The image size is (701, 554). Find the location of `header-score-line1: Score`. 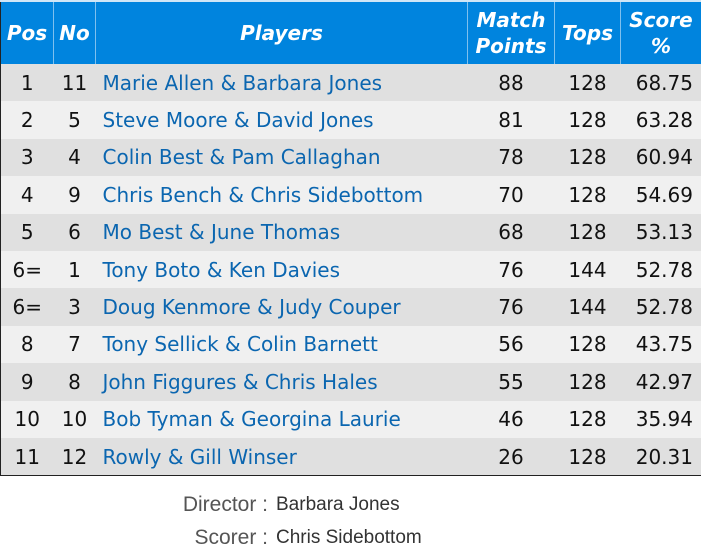

header-score-line1: Score is located at coordinates (660, 20).